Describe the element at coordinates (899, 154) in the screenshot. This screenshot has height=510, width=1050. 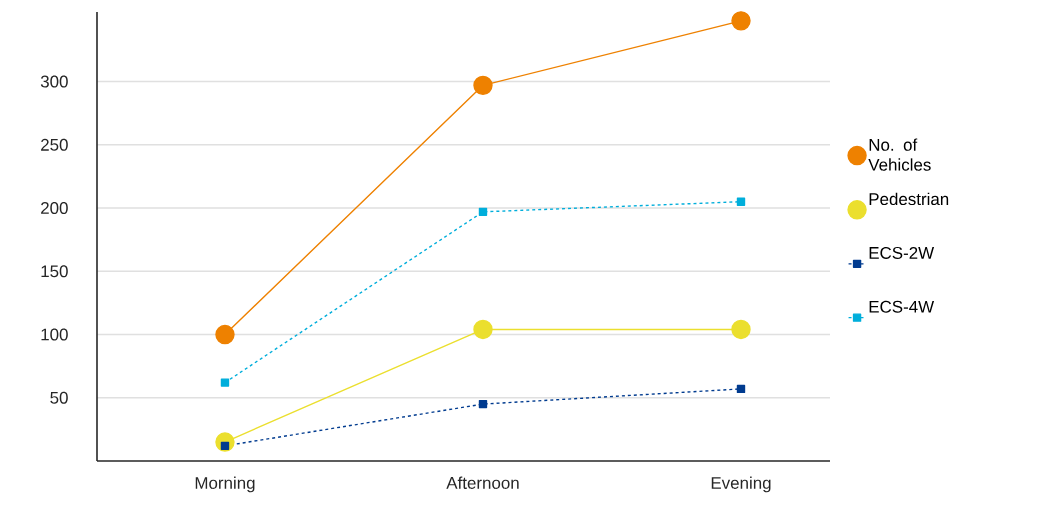
I see `legend-label: No. of Vehicles` at that location.